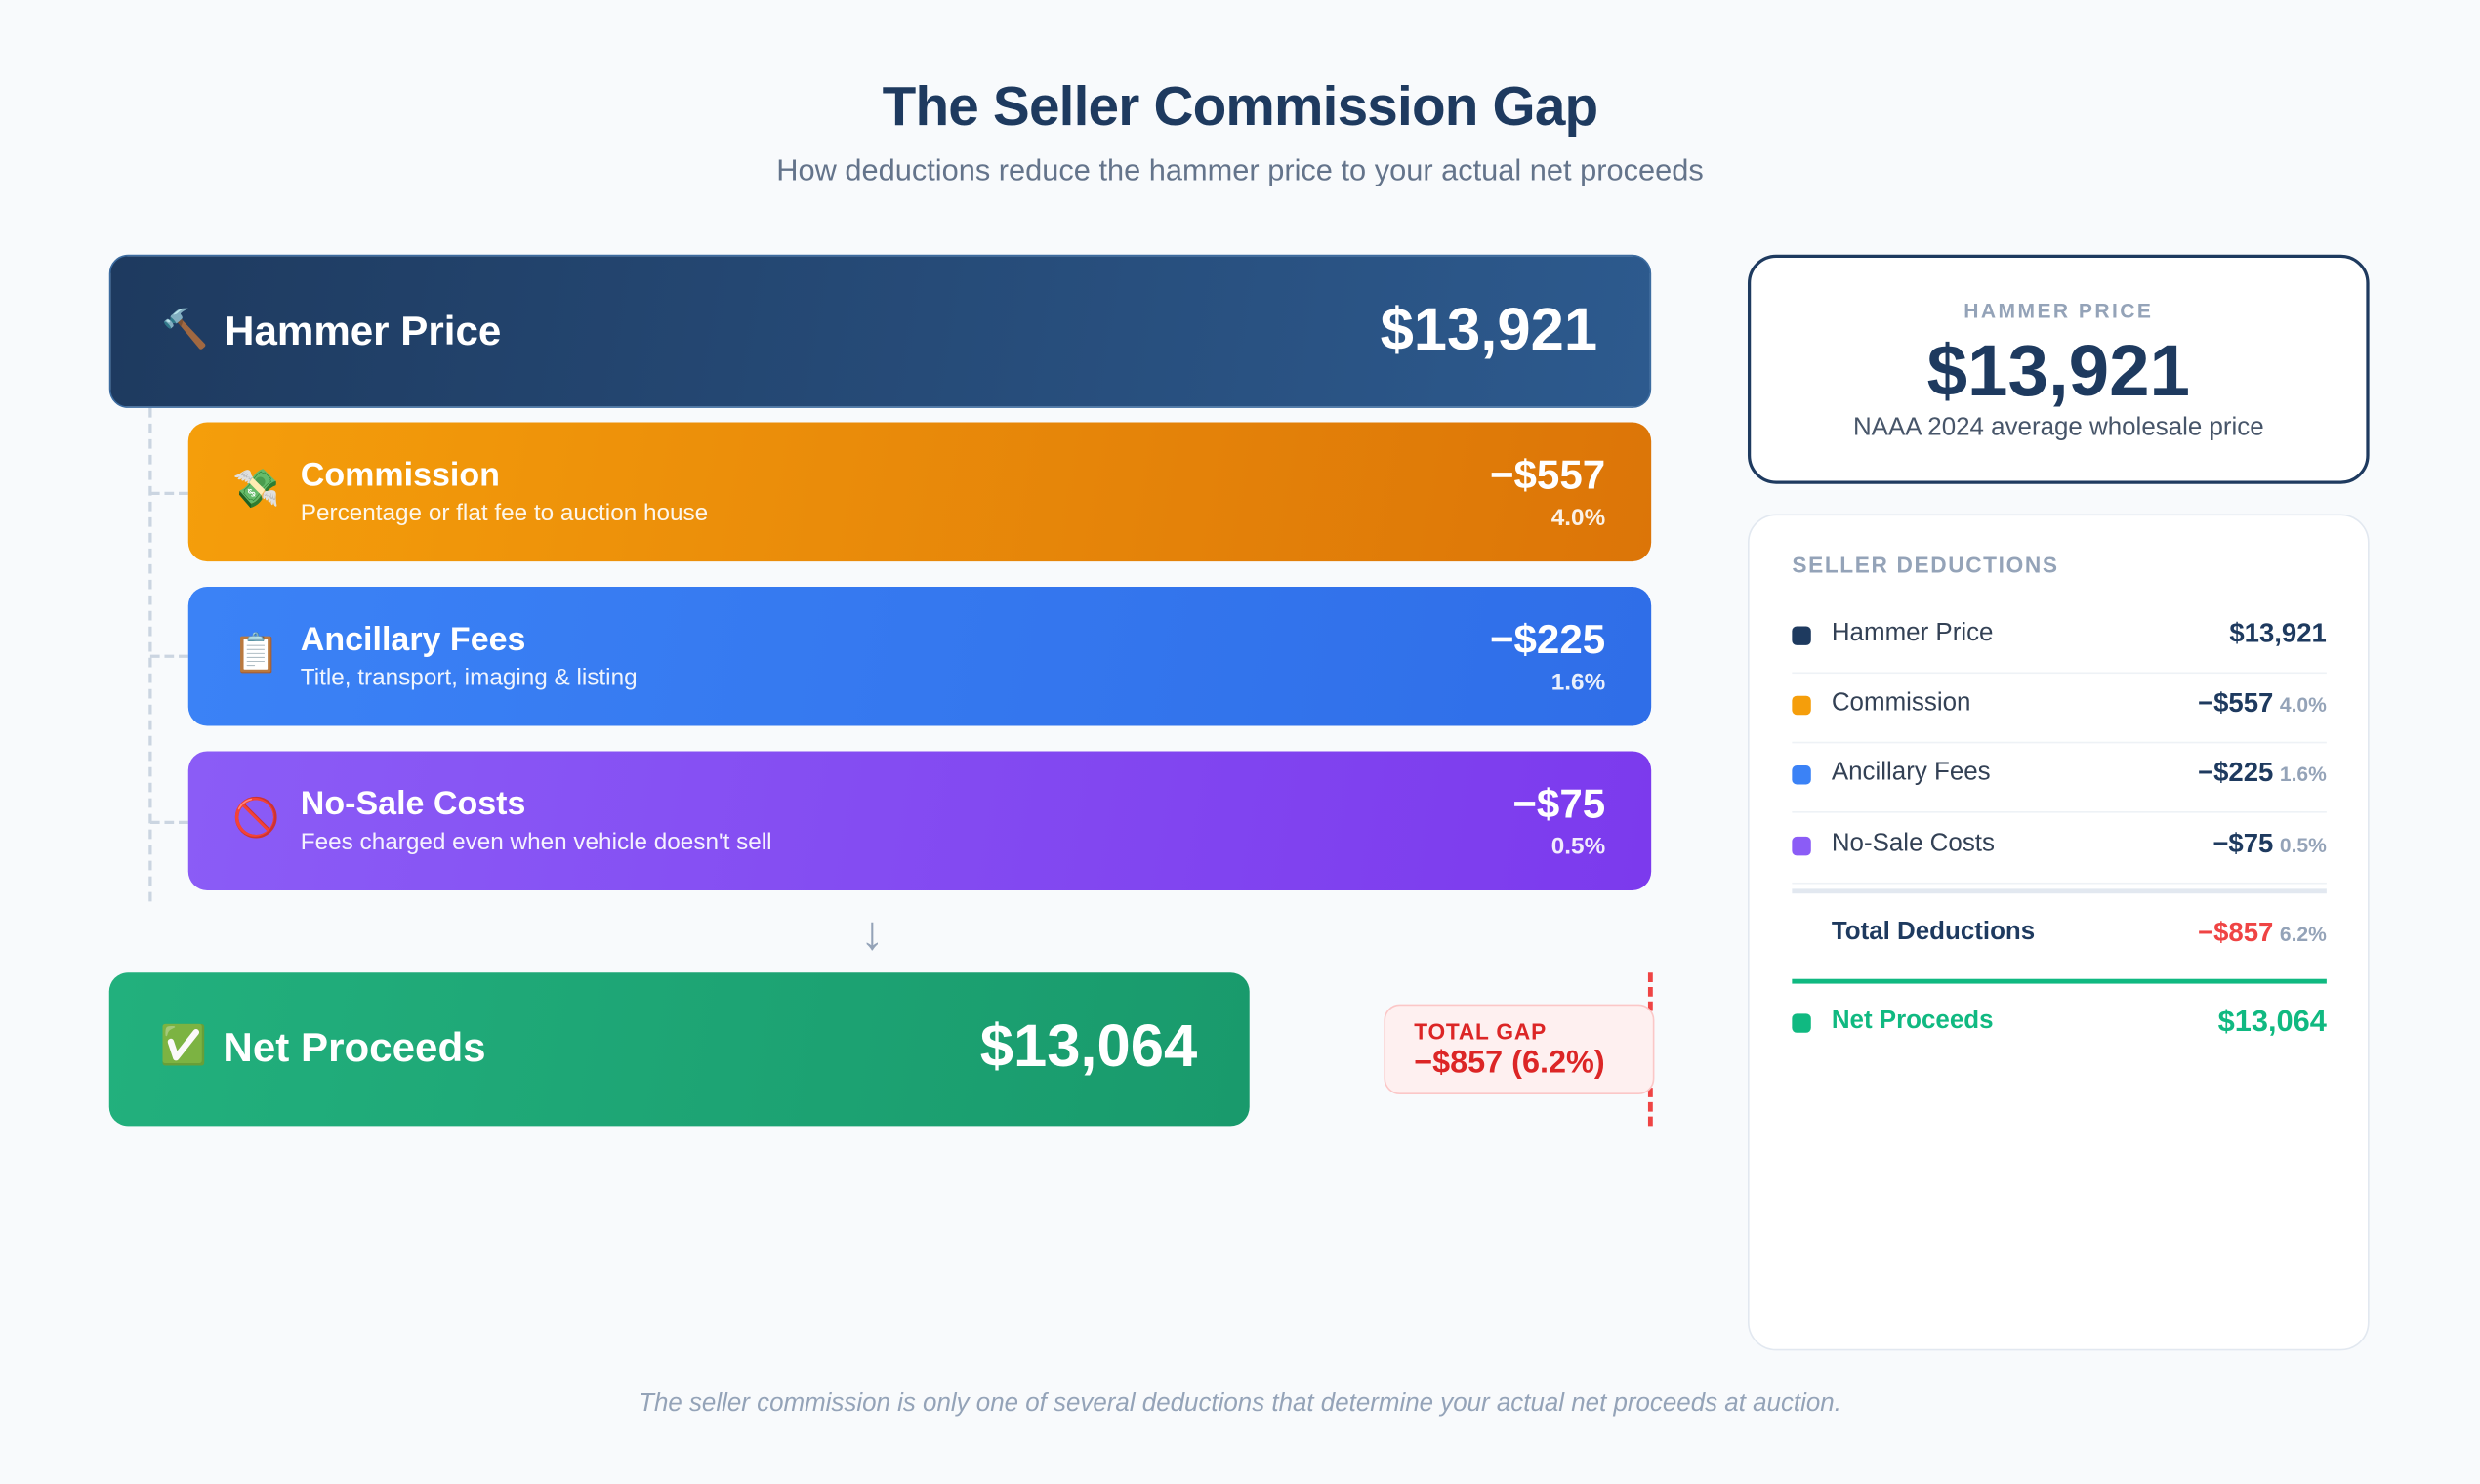  Describe the element at coordinates (1933, 933) in the screenshot. I see `row-name: Total Deductions` at that location.